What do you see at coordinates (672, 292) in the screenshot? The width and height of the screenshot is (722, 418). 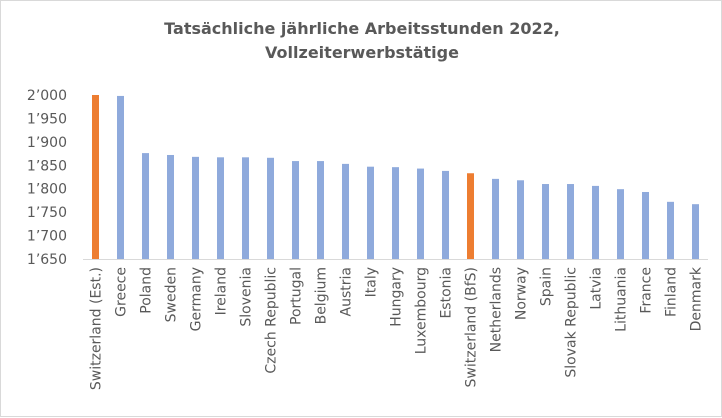 I see `x-tick-label: Finland` at bounding box center [672, 292].